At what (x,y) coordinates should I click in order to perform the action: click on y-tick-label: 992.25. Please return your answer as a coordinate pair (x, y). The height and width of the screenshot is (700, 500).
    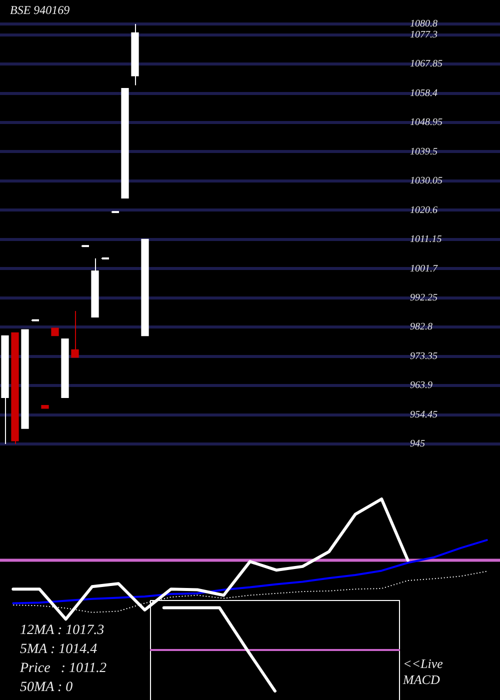
    Looking at the image, I should click on (424, 298).